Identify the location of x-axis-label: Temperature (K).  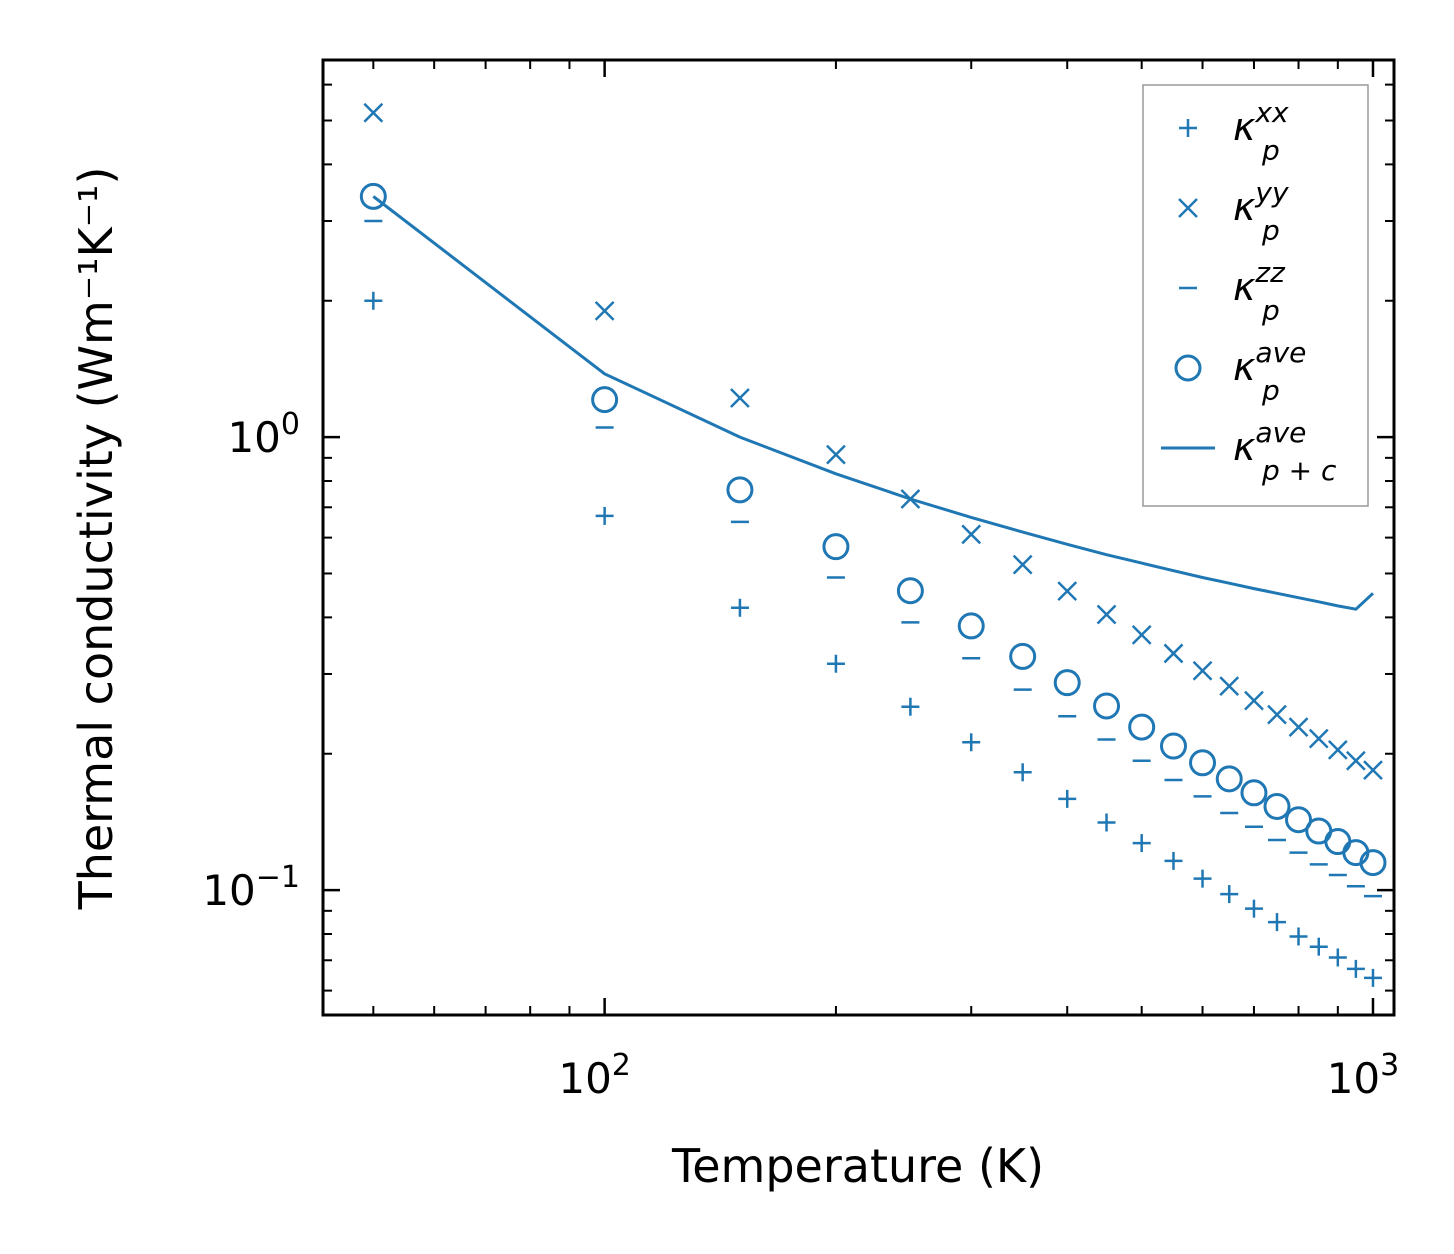
(857, 1166).